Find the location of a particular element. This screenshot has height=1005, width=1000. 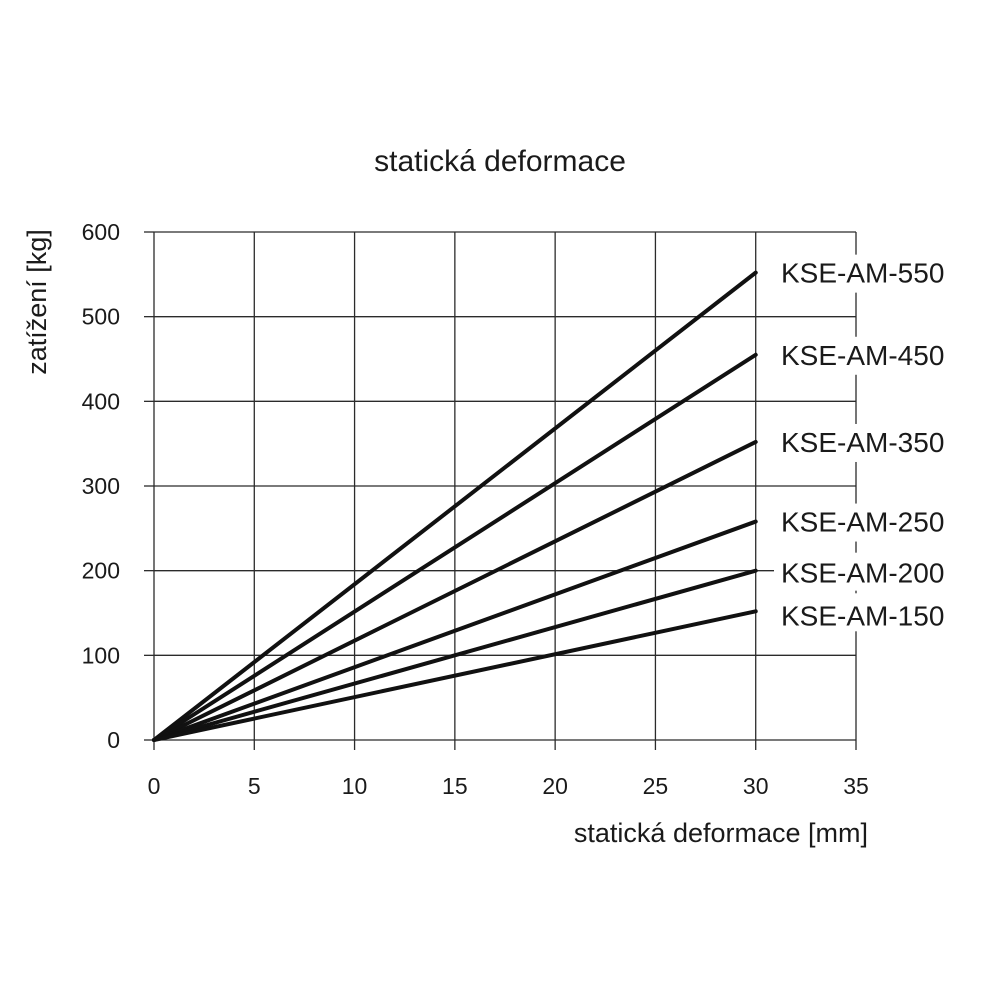

series-label: KSE-AM-150 is located at coordinates (862, 615).